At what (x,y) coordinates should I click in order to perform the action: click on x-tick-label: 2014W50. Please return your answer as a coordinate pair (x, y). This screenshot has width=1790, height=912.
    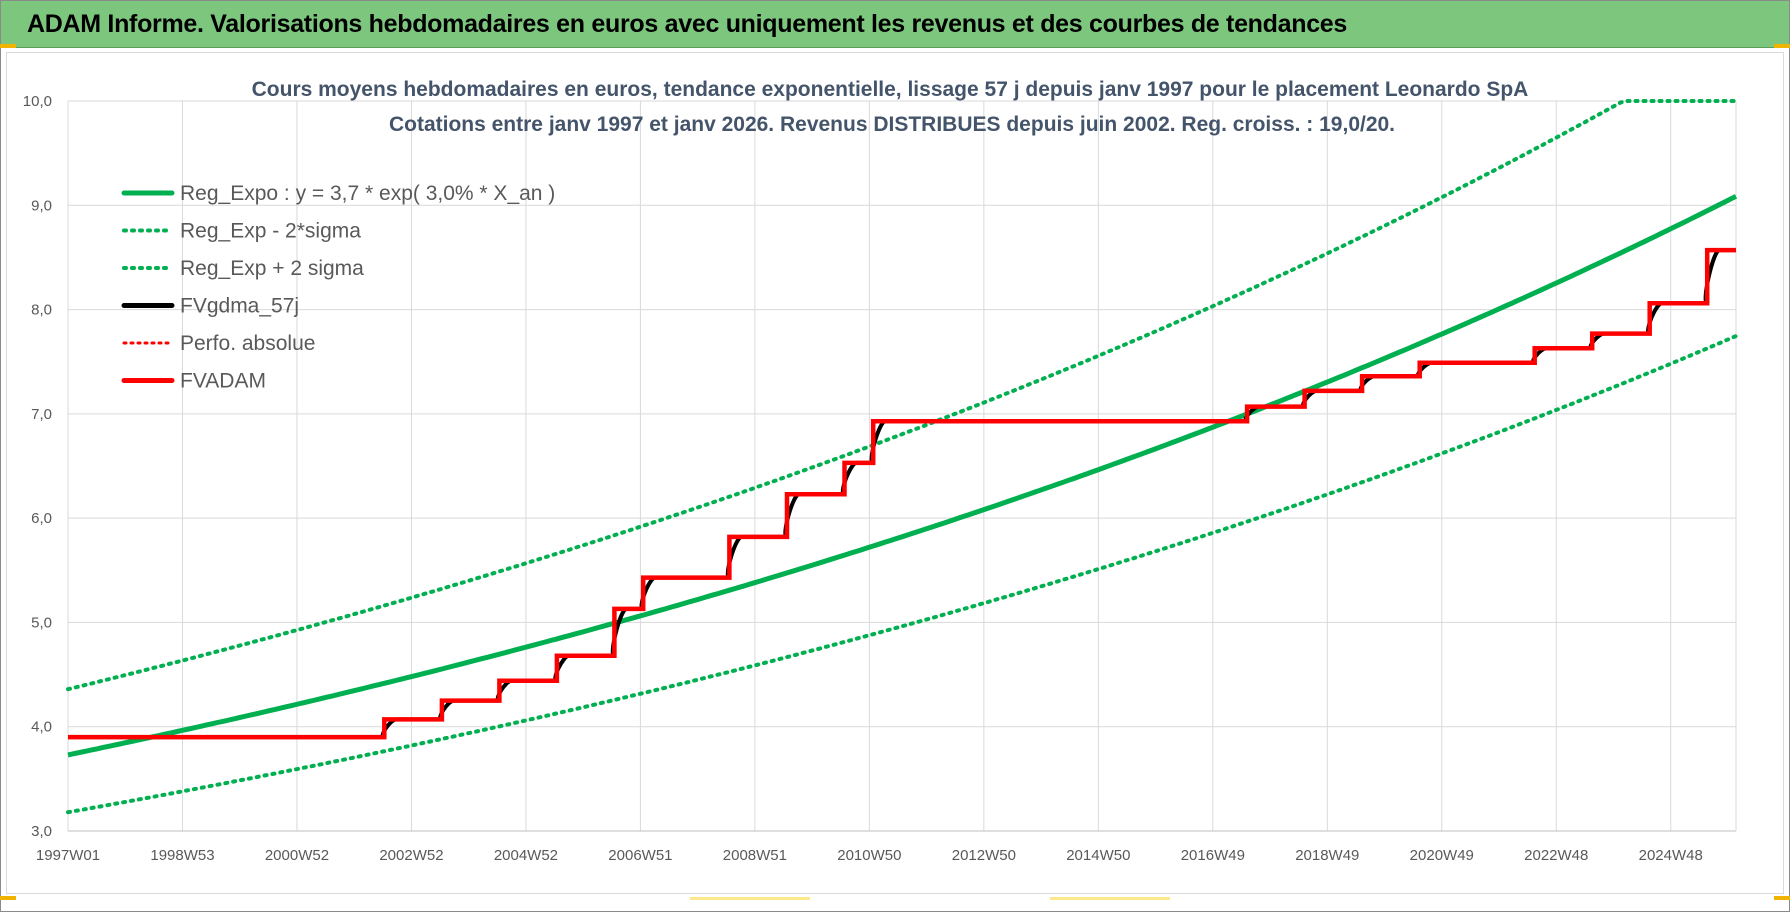
    Looking at the image, I should click on (1098, 855).